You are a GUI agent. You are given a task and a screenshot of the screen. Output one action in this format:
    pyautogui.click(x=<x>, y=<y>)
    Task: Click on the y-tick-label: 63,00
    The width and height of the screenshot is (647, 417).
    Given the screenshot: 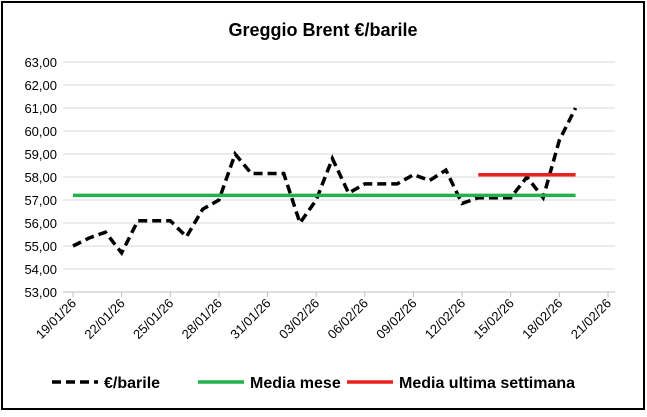 What is the action you would take?
    pyautogui.click(x=40, y=62)
    